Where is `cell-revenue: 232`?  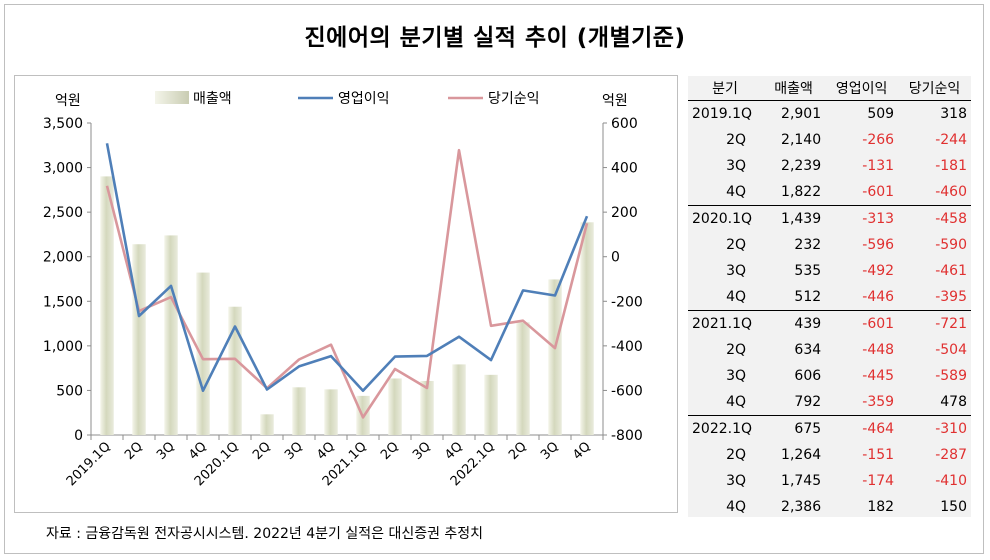 cell-revenue: 232 is located at coordinates (808, 245).